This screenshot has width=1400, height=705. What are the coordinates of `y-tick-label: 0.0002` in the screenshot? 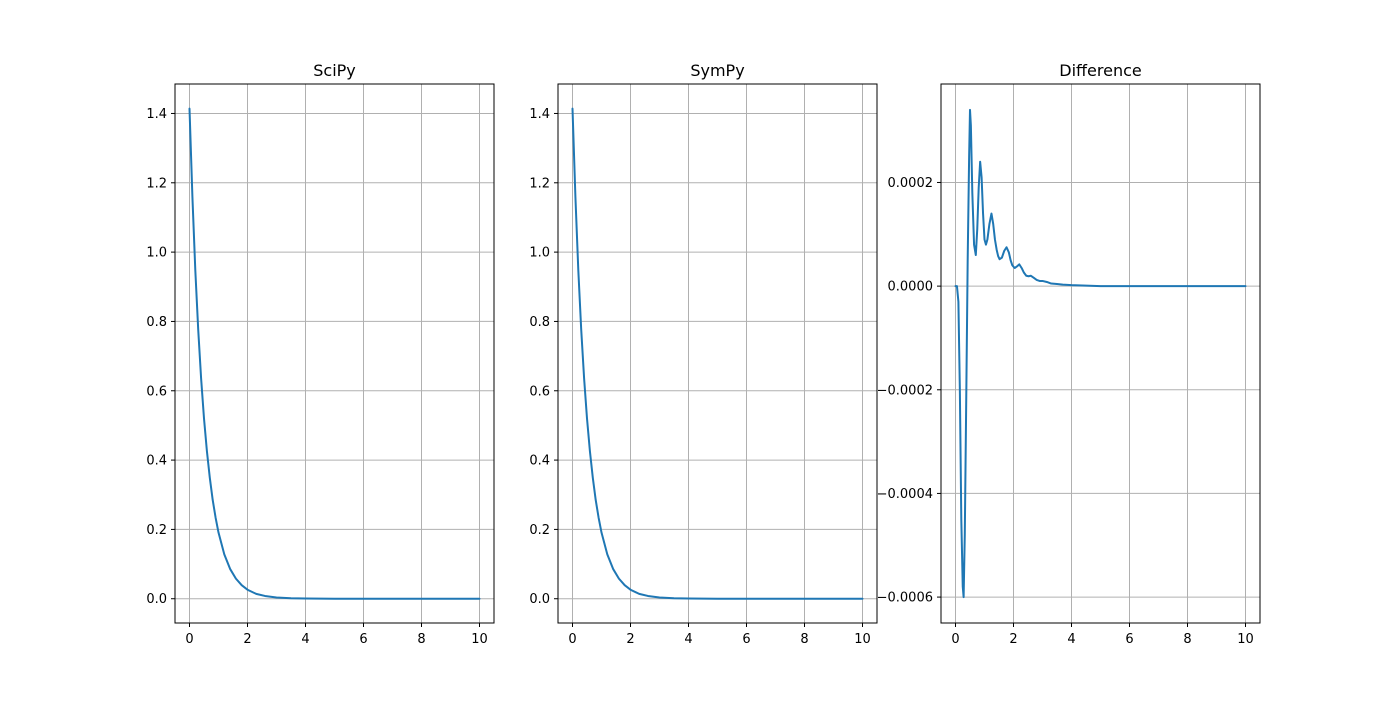 It's located at (911, 183).